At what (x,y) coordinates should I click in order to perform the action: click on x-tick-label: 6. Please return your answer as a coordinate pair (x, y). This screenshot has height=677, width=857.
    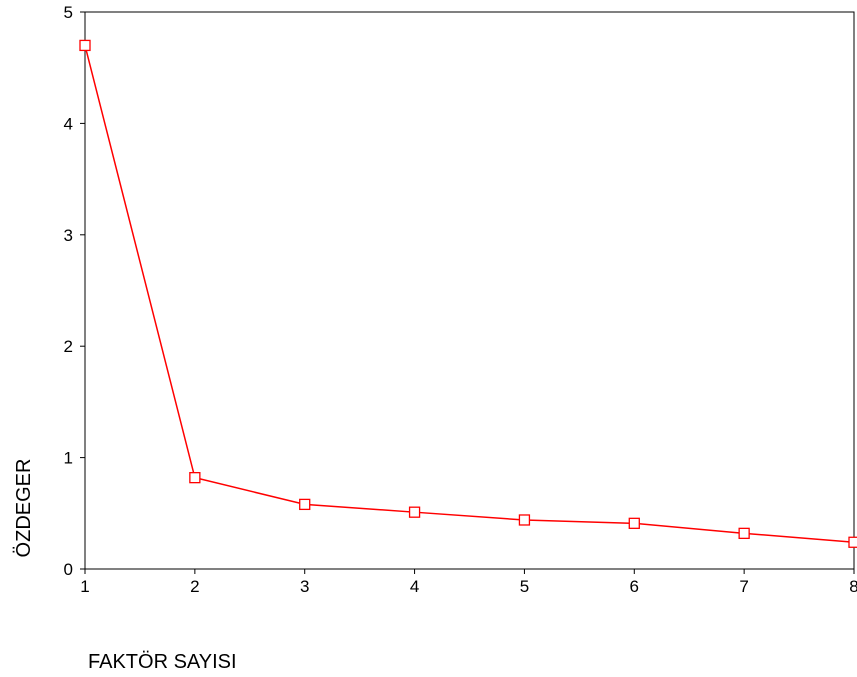
    Looking at the image, I should click on (634, 586).